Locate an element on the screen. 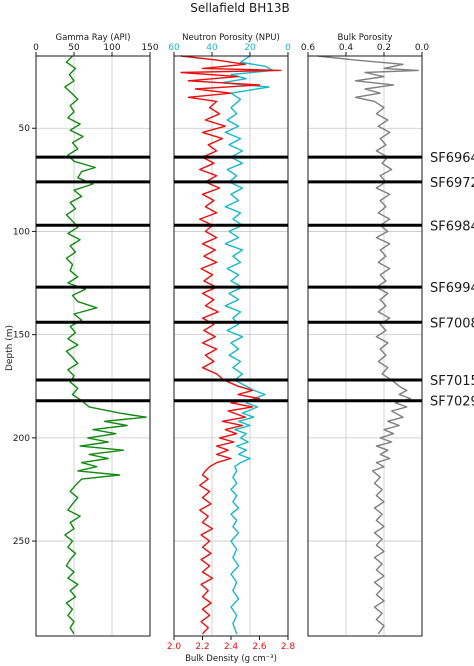  top-tick-label: 50 is located at coordinates (74, 48).